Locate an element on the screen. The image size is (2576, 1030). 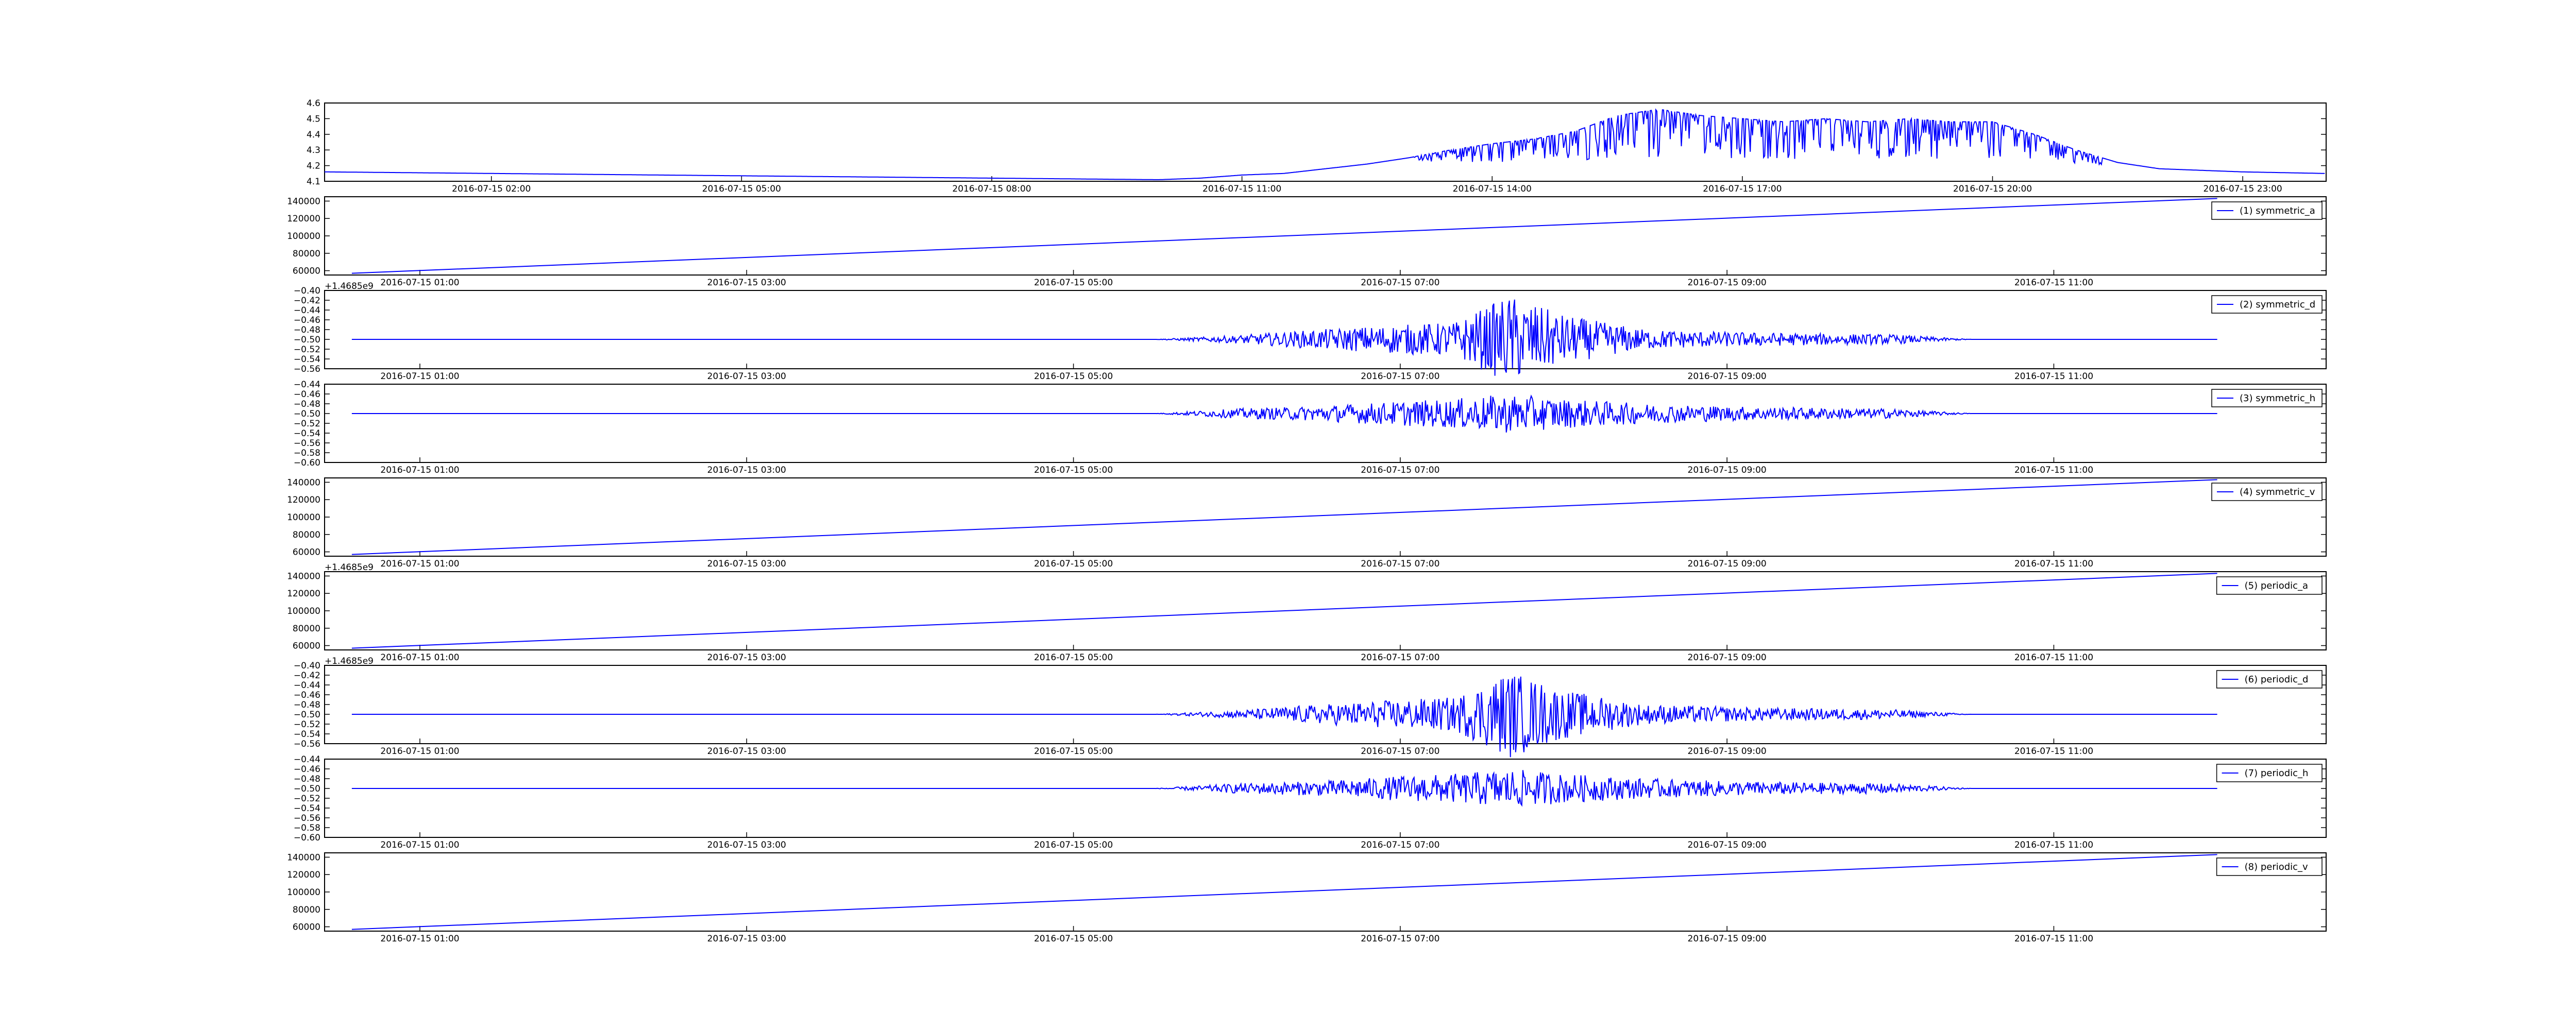
y-tick-label: 4.2 is located at coordinates (313, 166).